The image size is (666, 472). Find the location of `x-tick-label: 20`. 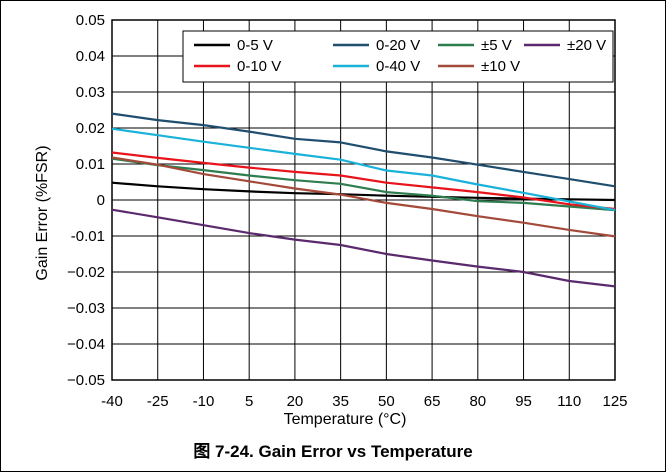

x-tick-label: 20 is located at coordinates (295, 401).